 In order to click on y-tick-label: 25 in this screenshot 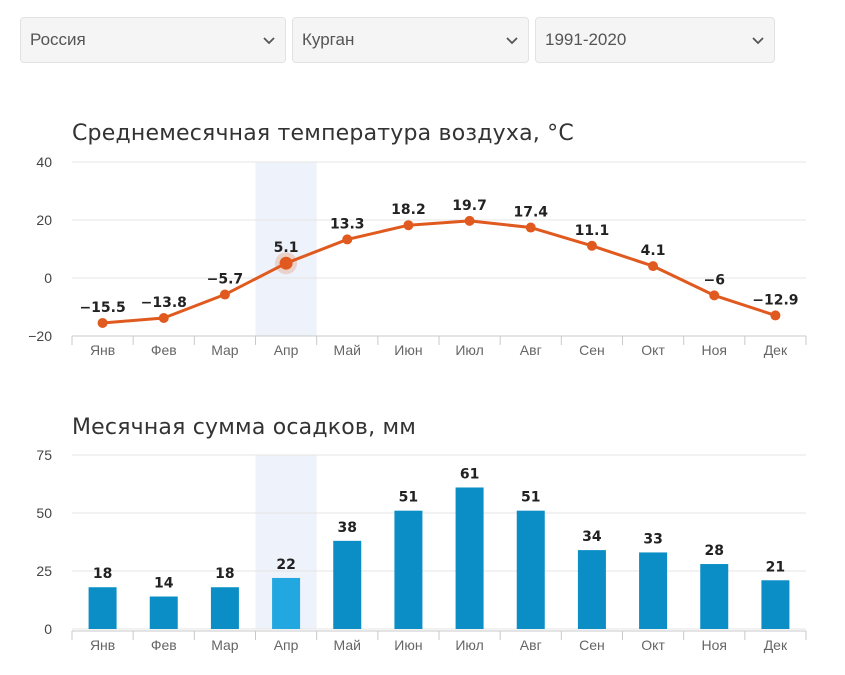, I will do `click(44, 571)`.